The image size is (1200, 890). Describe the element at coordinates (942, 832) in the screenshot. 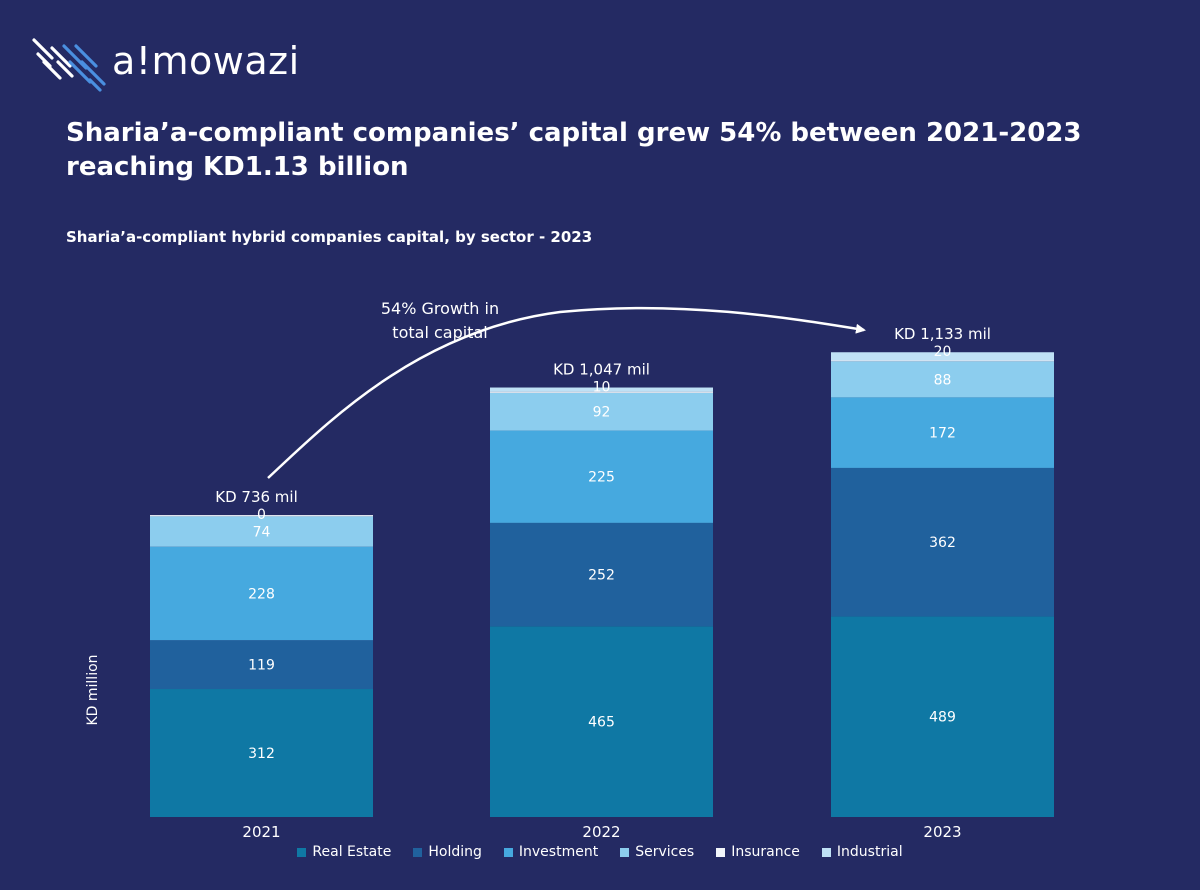

I see `x-tick-label-2023: 2023` at that location.